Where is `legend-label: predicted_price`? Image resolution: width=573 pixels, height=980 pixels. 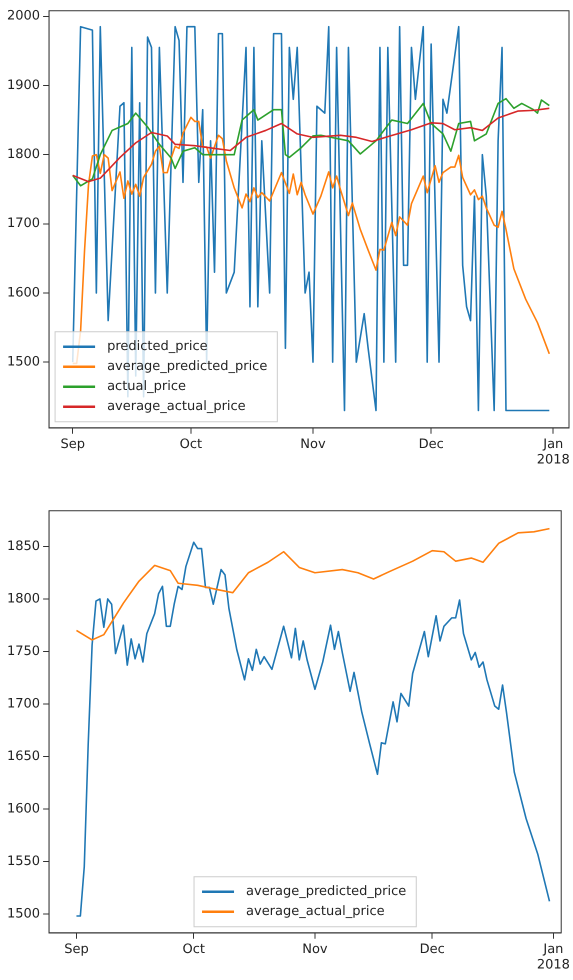
legend-label: predicted_price is located at coordinates (157, 346).